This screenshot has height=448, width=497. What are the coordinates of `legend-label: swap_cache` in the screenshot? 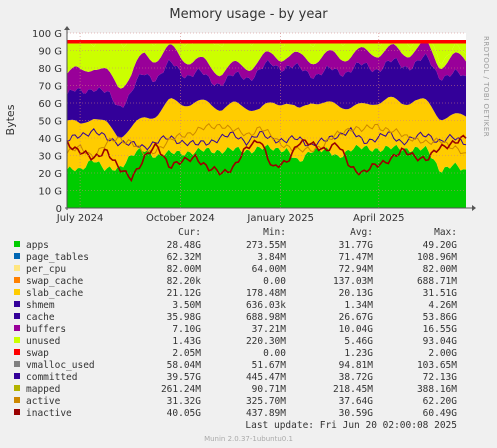 It's located at (54, 281).